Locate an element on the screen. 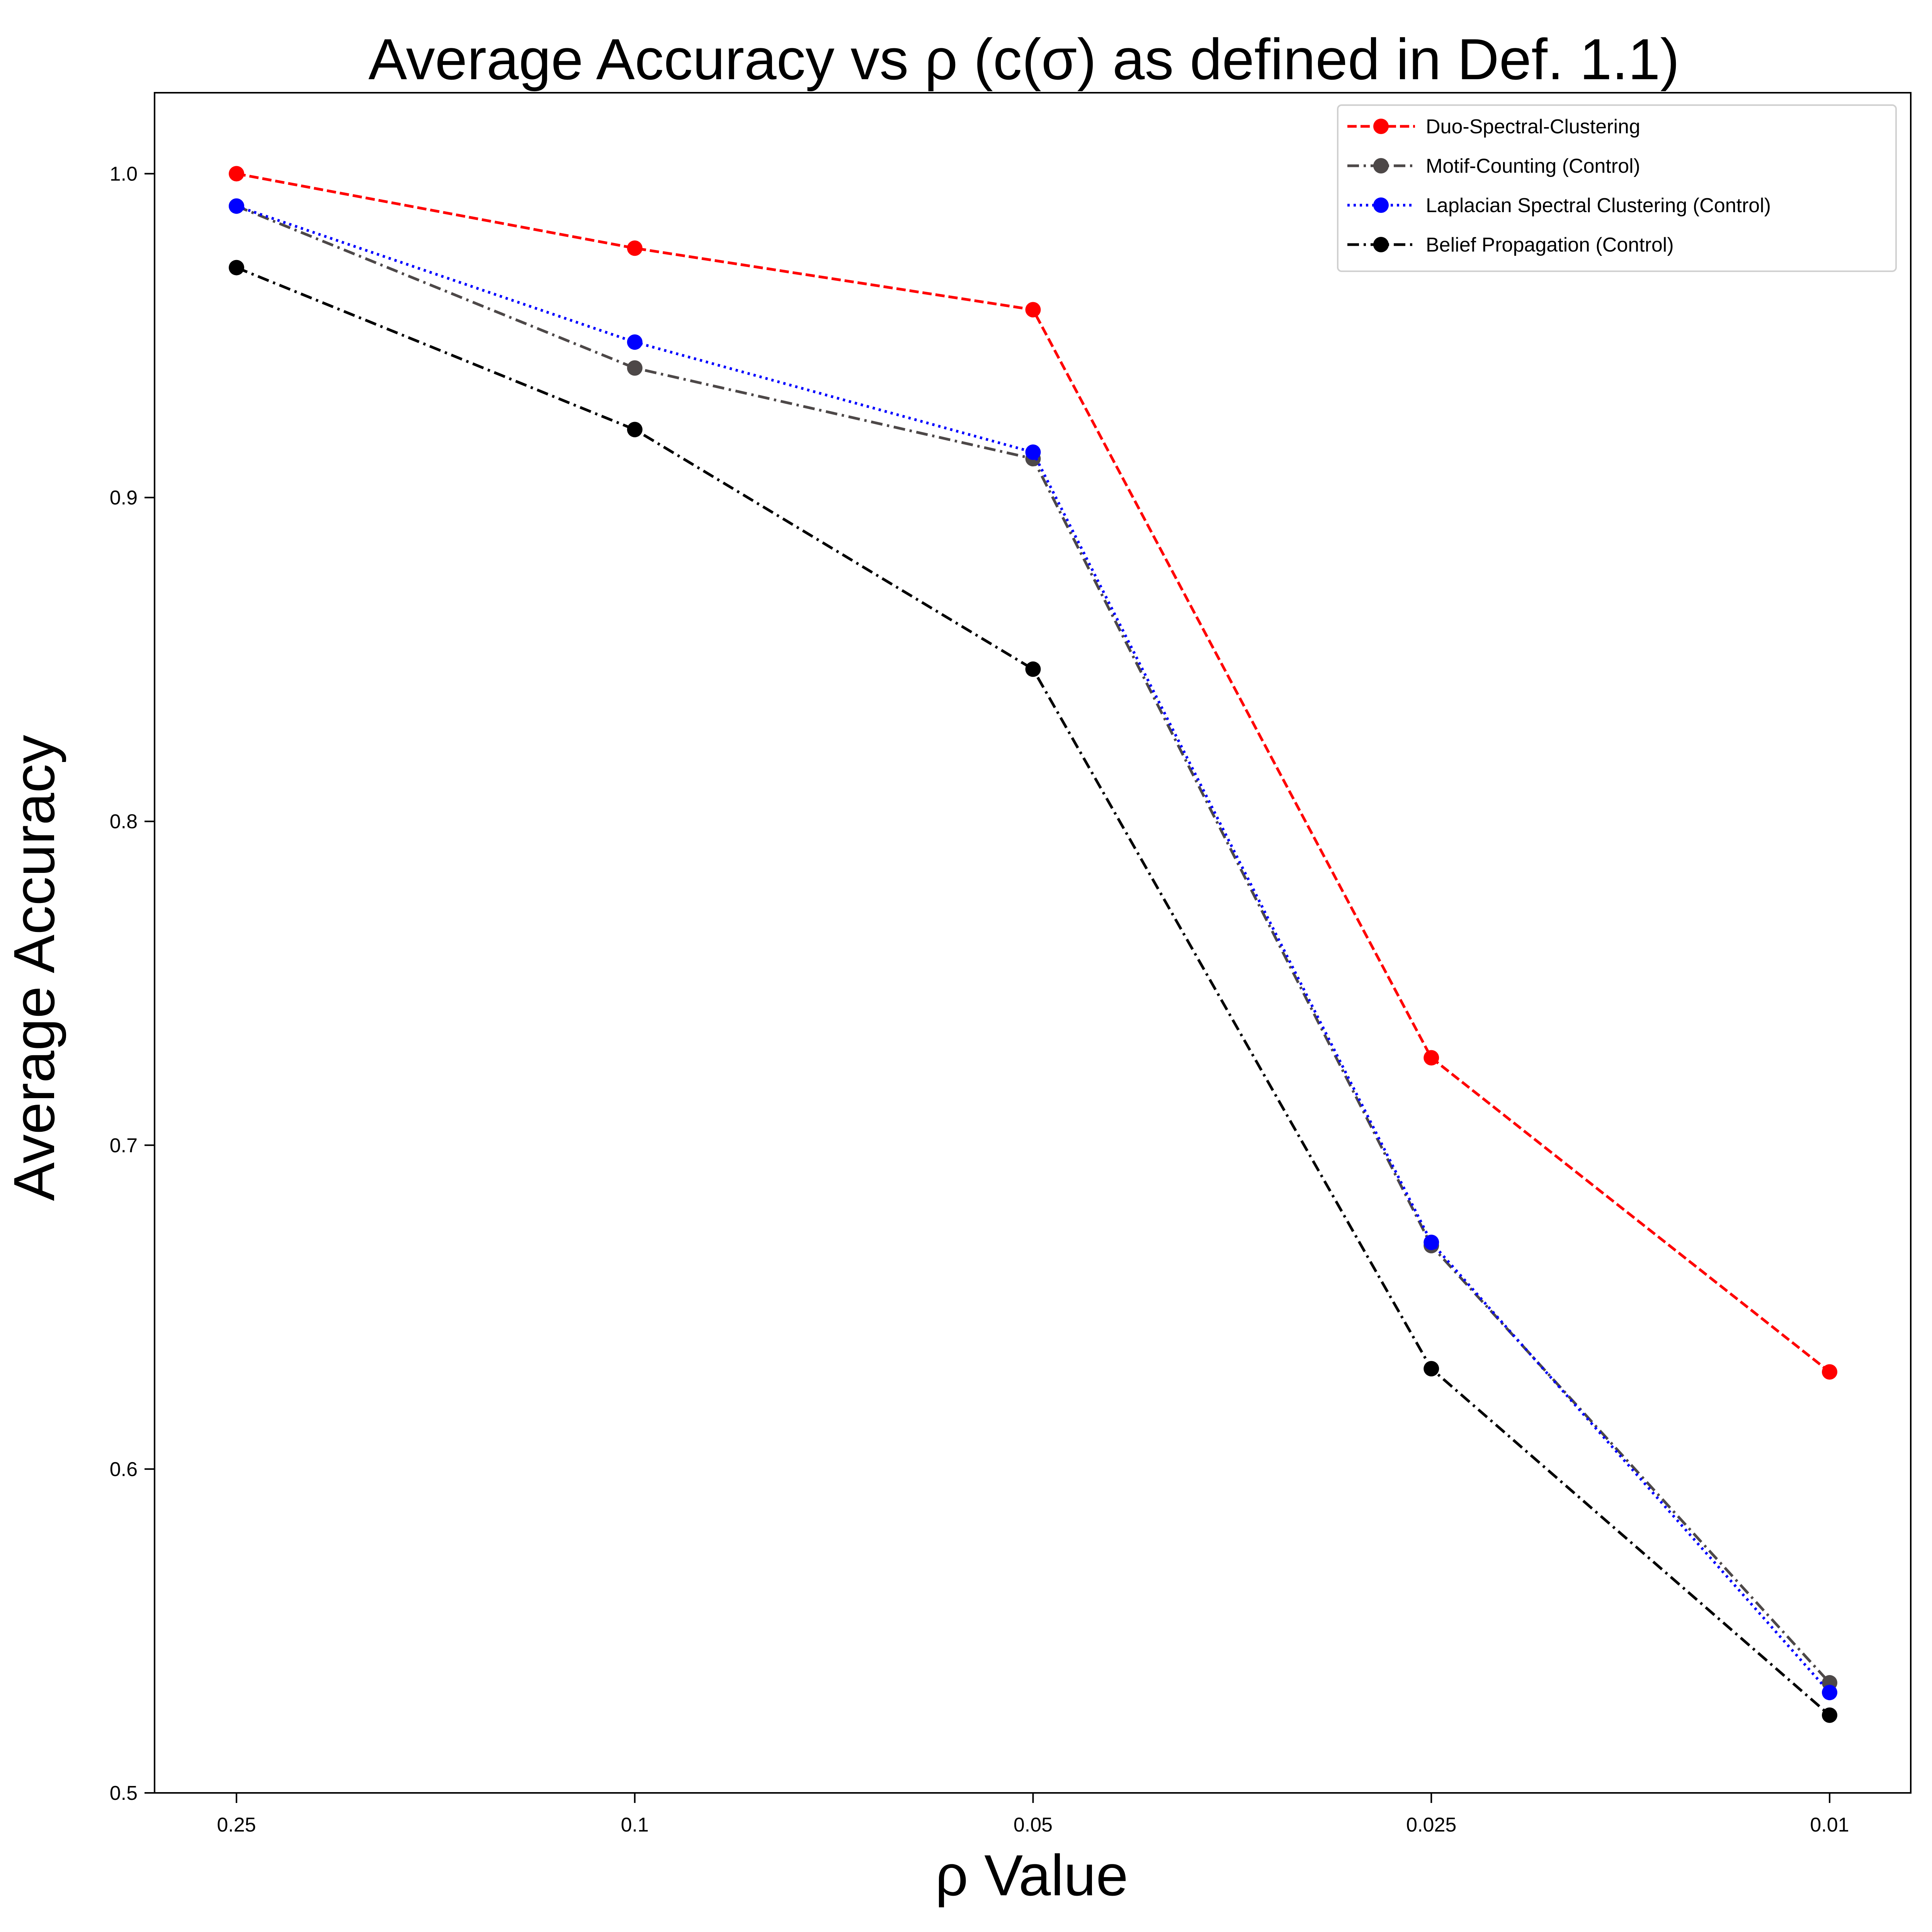  legend-label: Motif-Counting (Control) is located at coordinates (1533, 166).